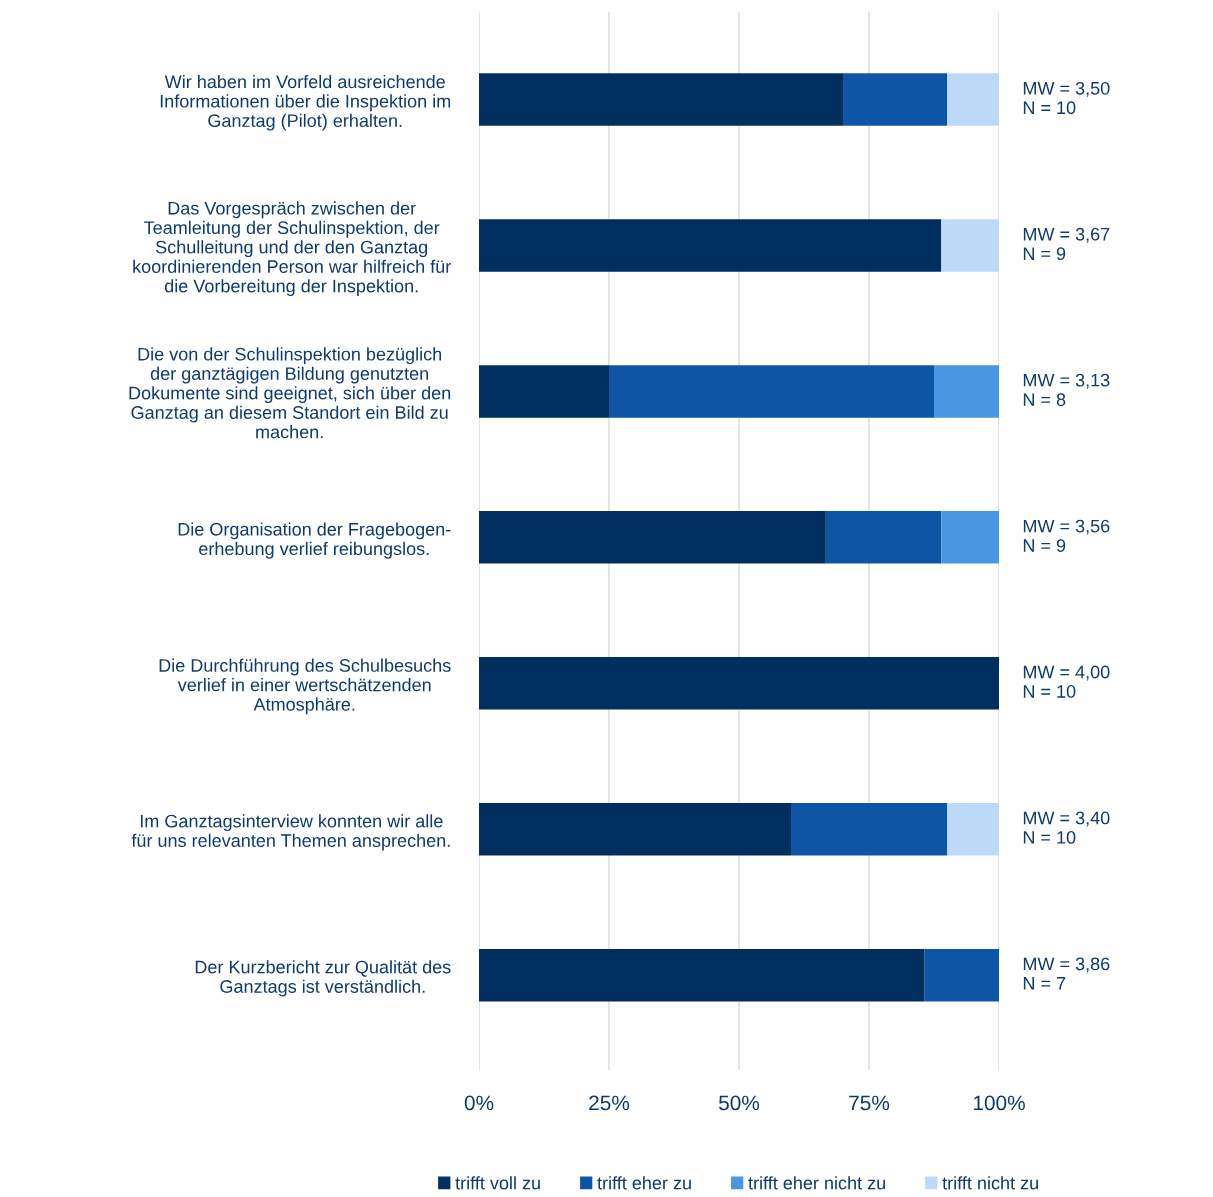 Image resolution: width=1213 pixels, height=1197 pixels. What do you see at coordinates (1066, 244) in the screenshot?
I see `text: MW = 3,67 N = 9` at bounding box center [1066, 244].